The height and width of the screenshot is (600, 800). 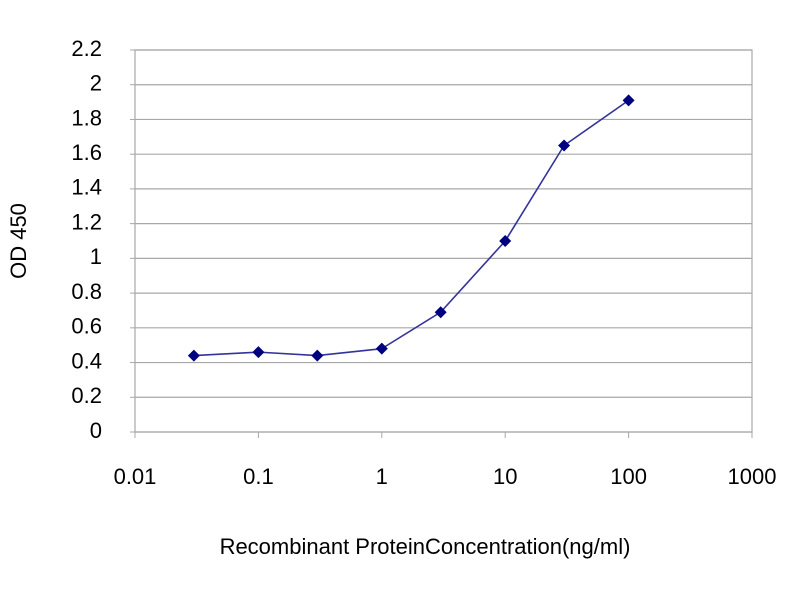 What do you see at coordinates (135, 476) in the screenshot?
I see `x-tick-label: 0.01` at bounding box center [135, 476].